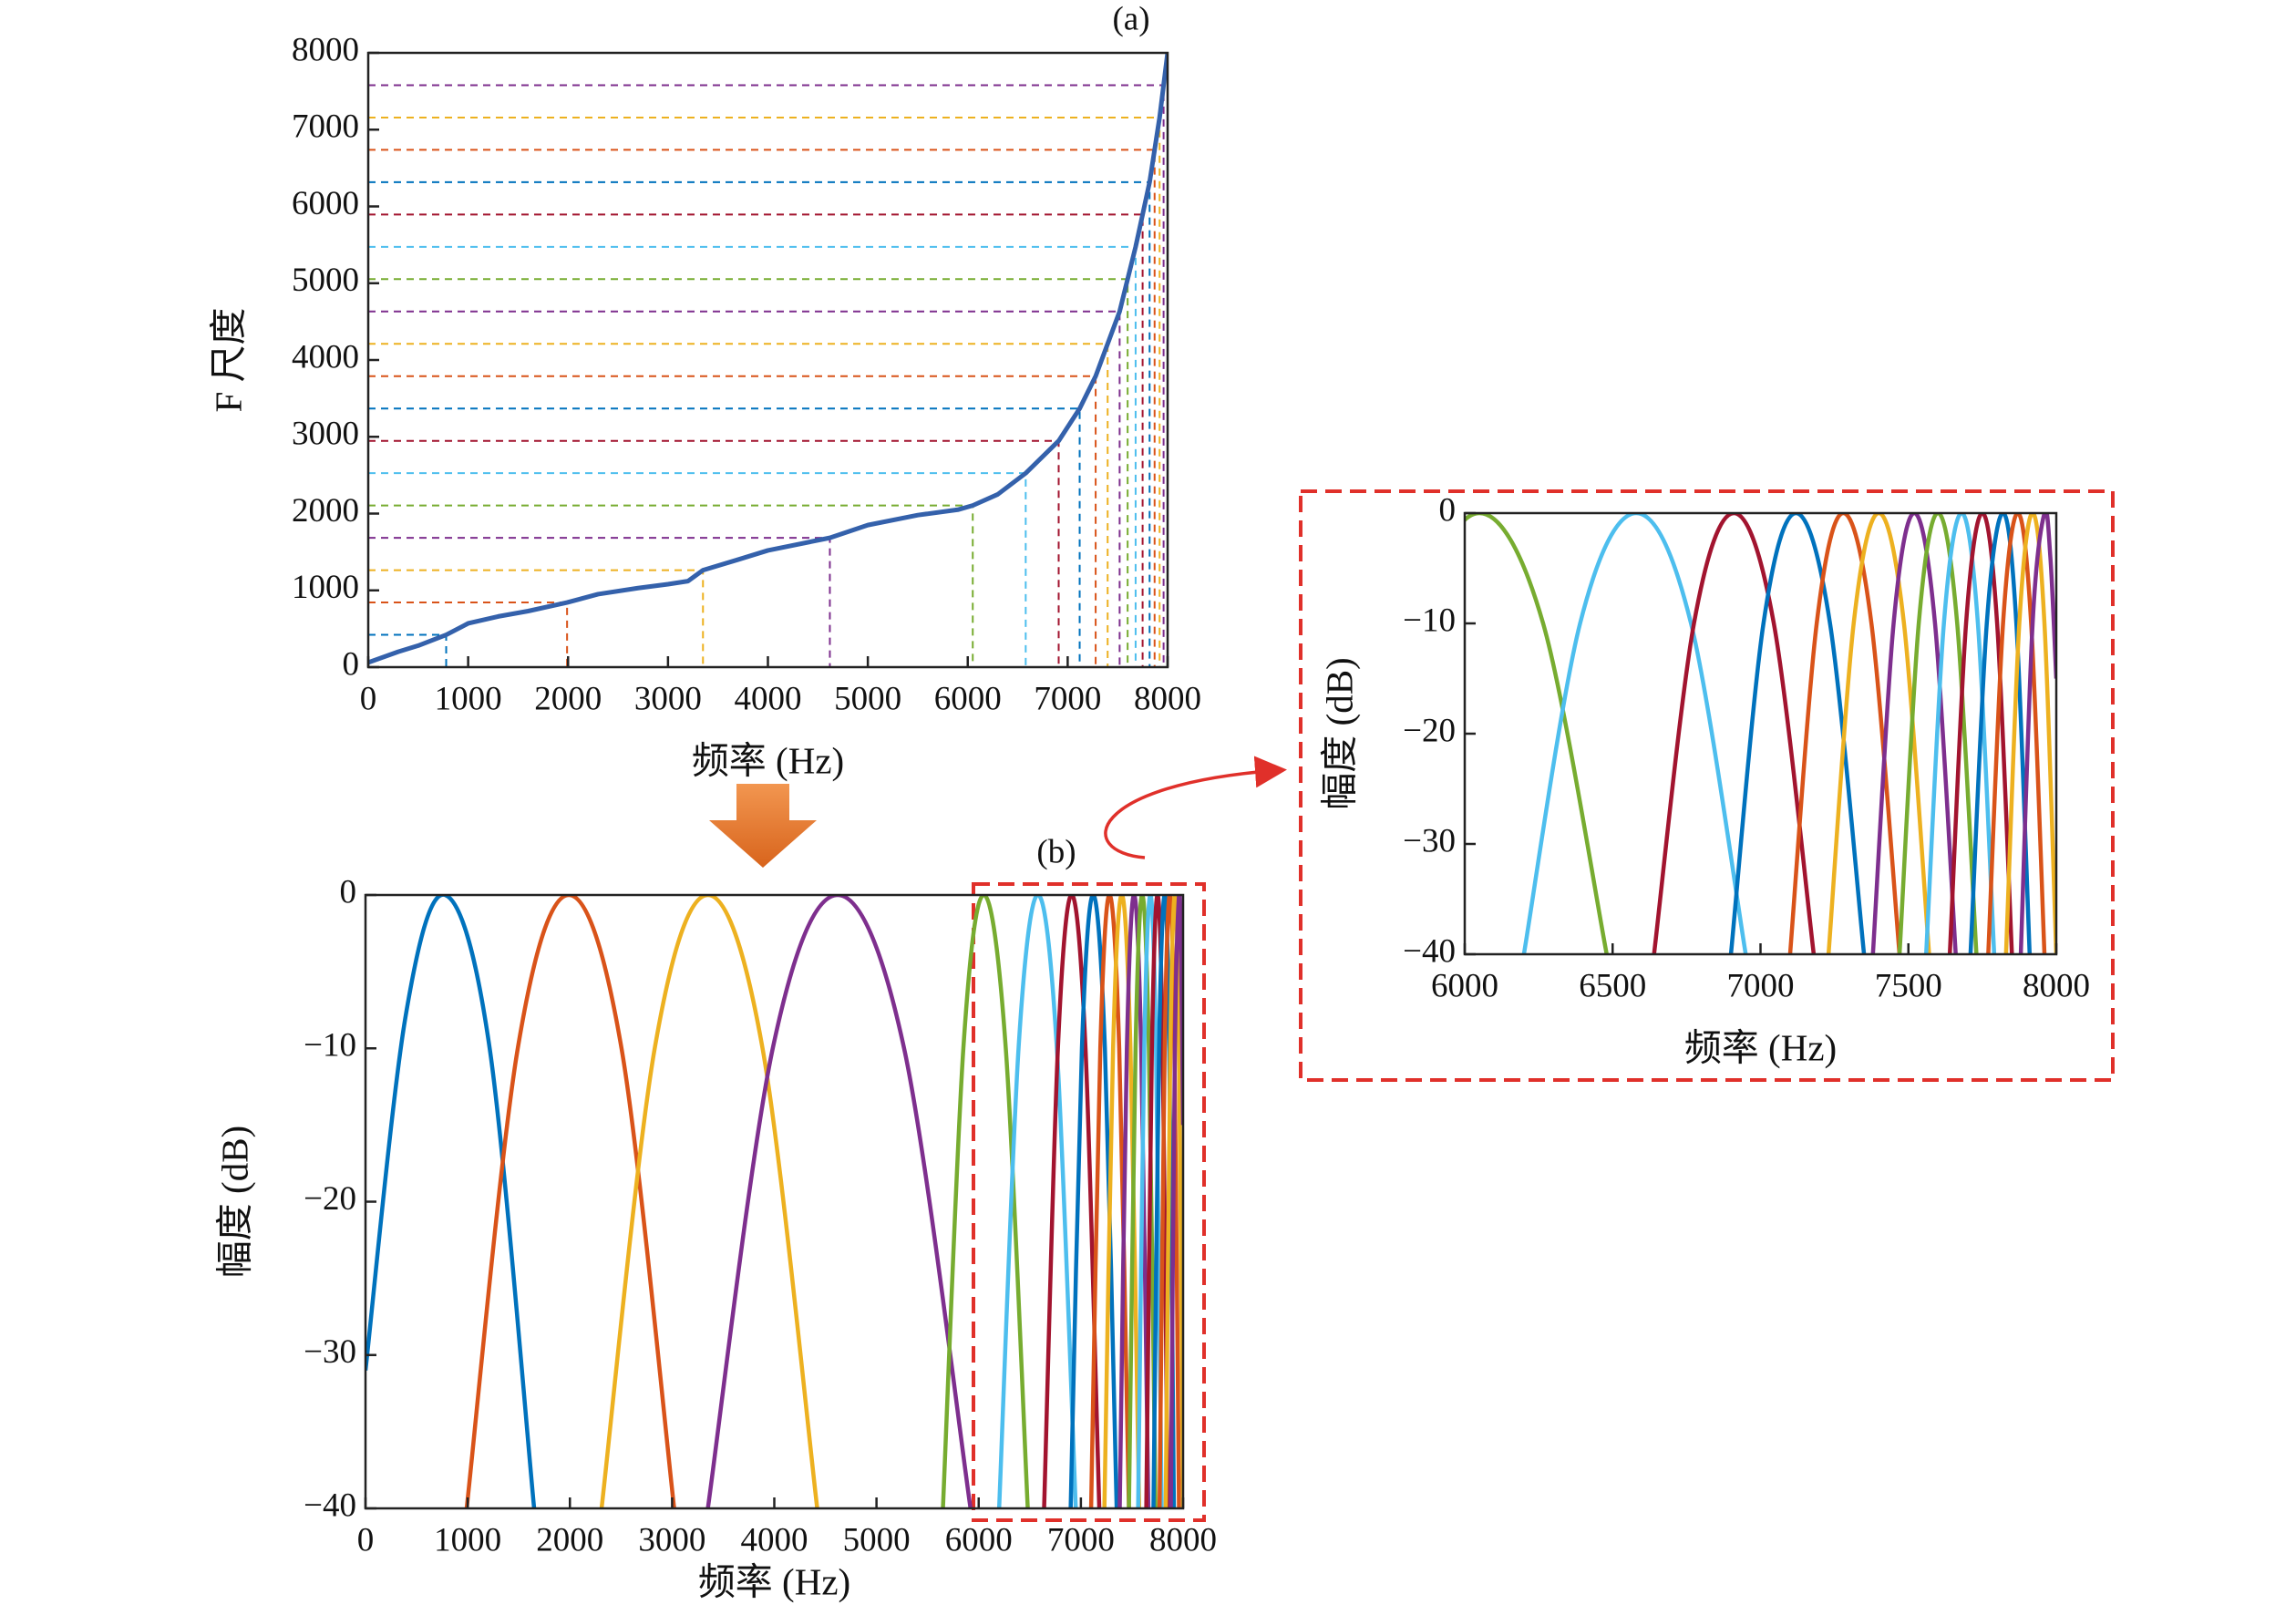  Describe the element at coordinates (1056, 851) in the screenshot. I see `panel-label: (b)` at that location.